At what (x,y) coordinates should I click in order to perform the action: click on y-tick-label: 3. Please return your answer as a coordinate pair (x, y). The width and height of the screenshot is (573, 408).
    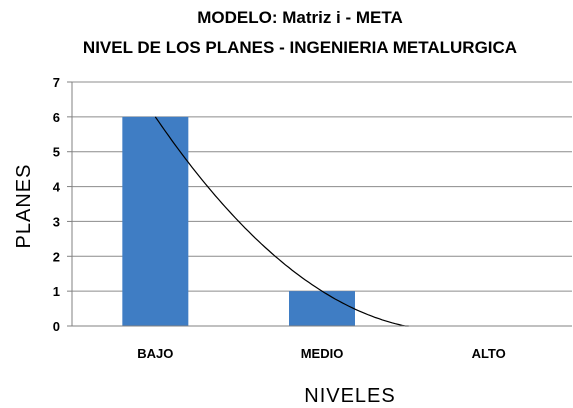
    Looking at the image, I should click on (56, 221).